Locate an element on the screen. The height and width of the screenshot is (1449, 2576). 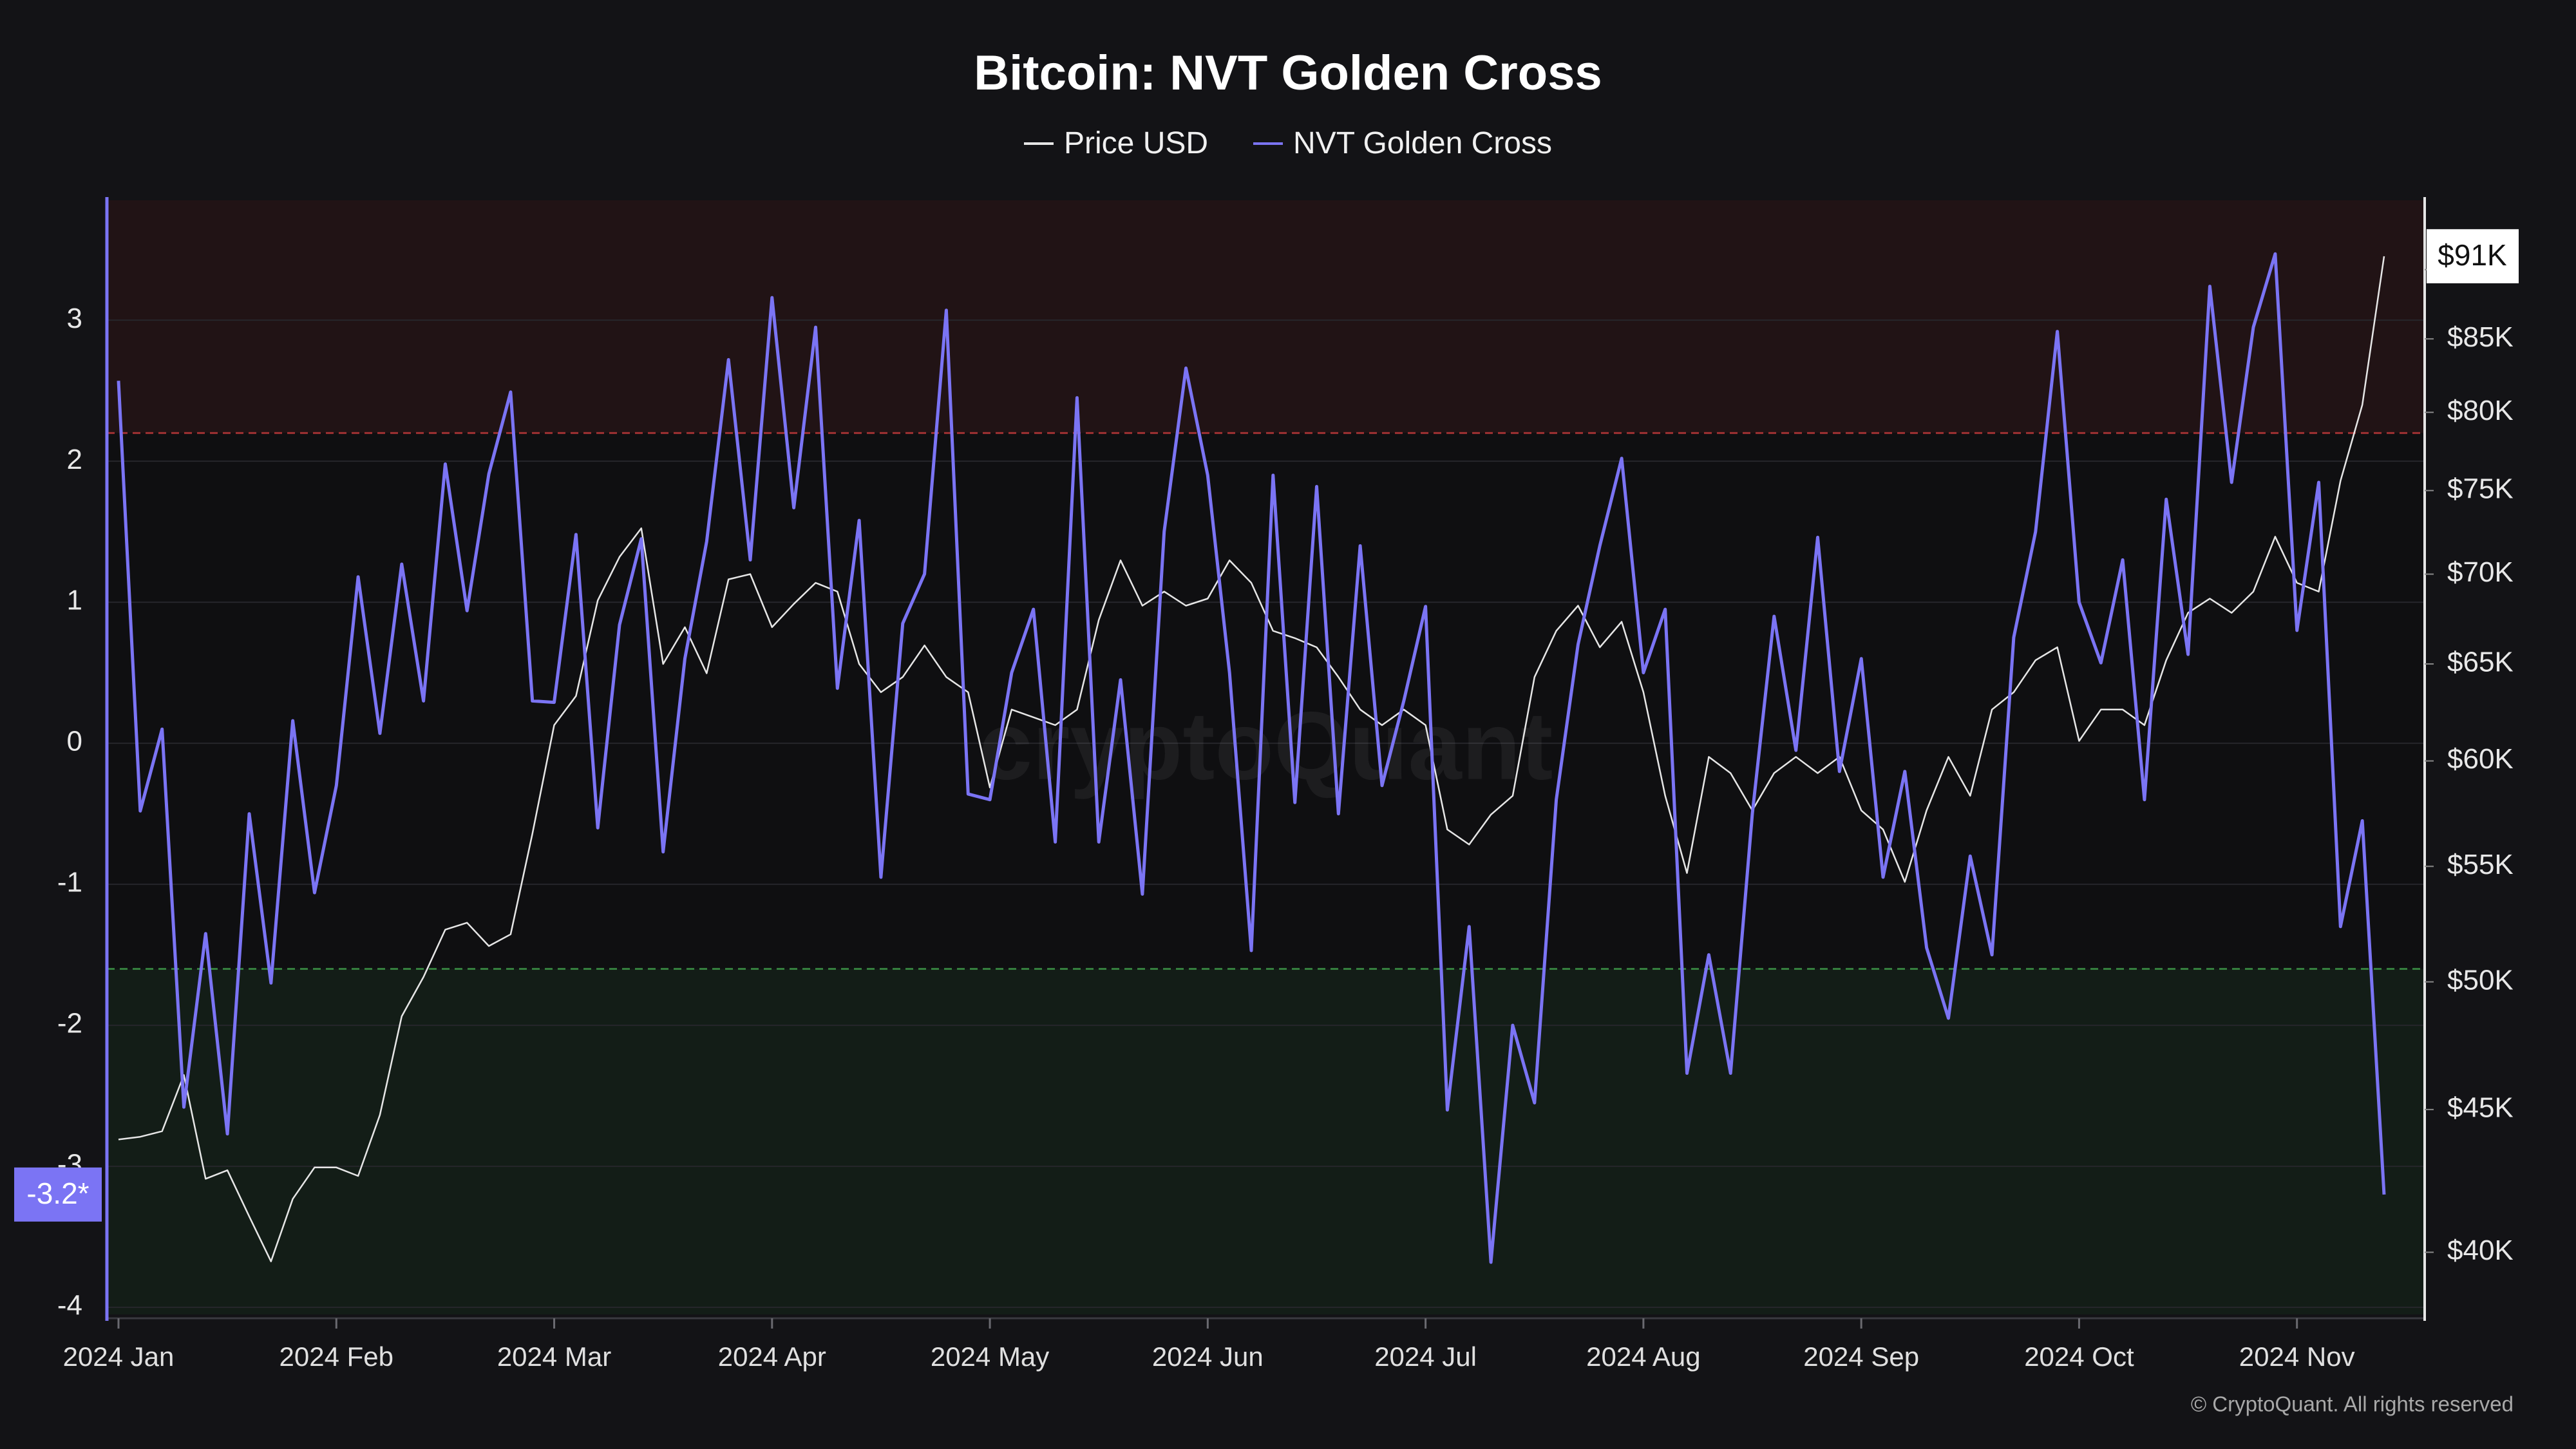
y2-tick-label: $55K is located at coordinates (2481, 865).